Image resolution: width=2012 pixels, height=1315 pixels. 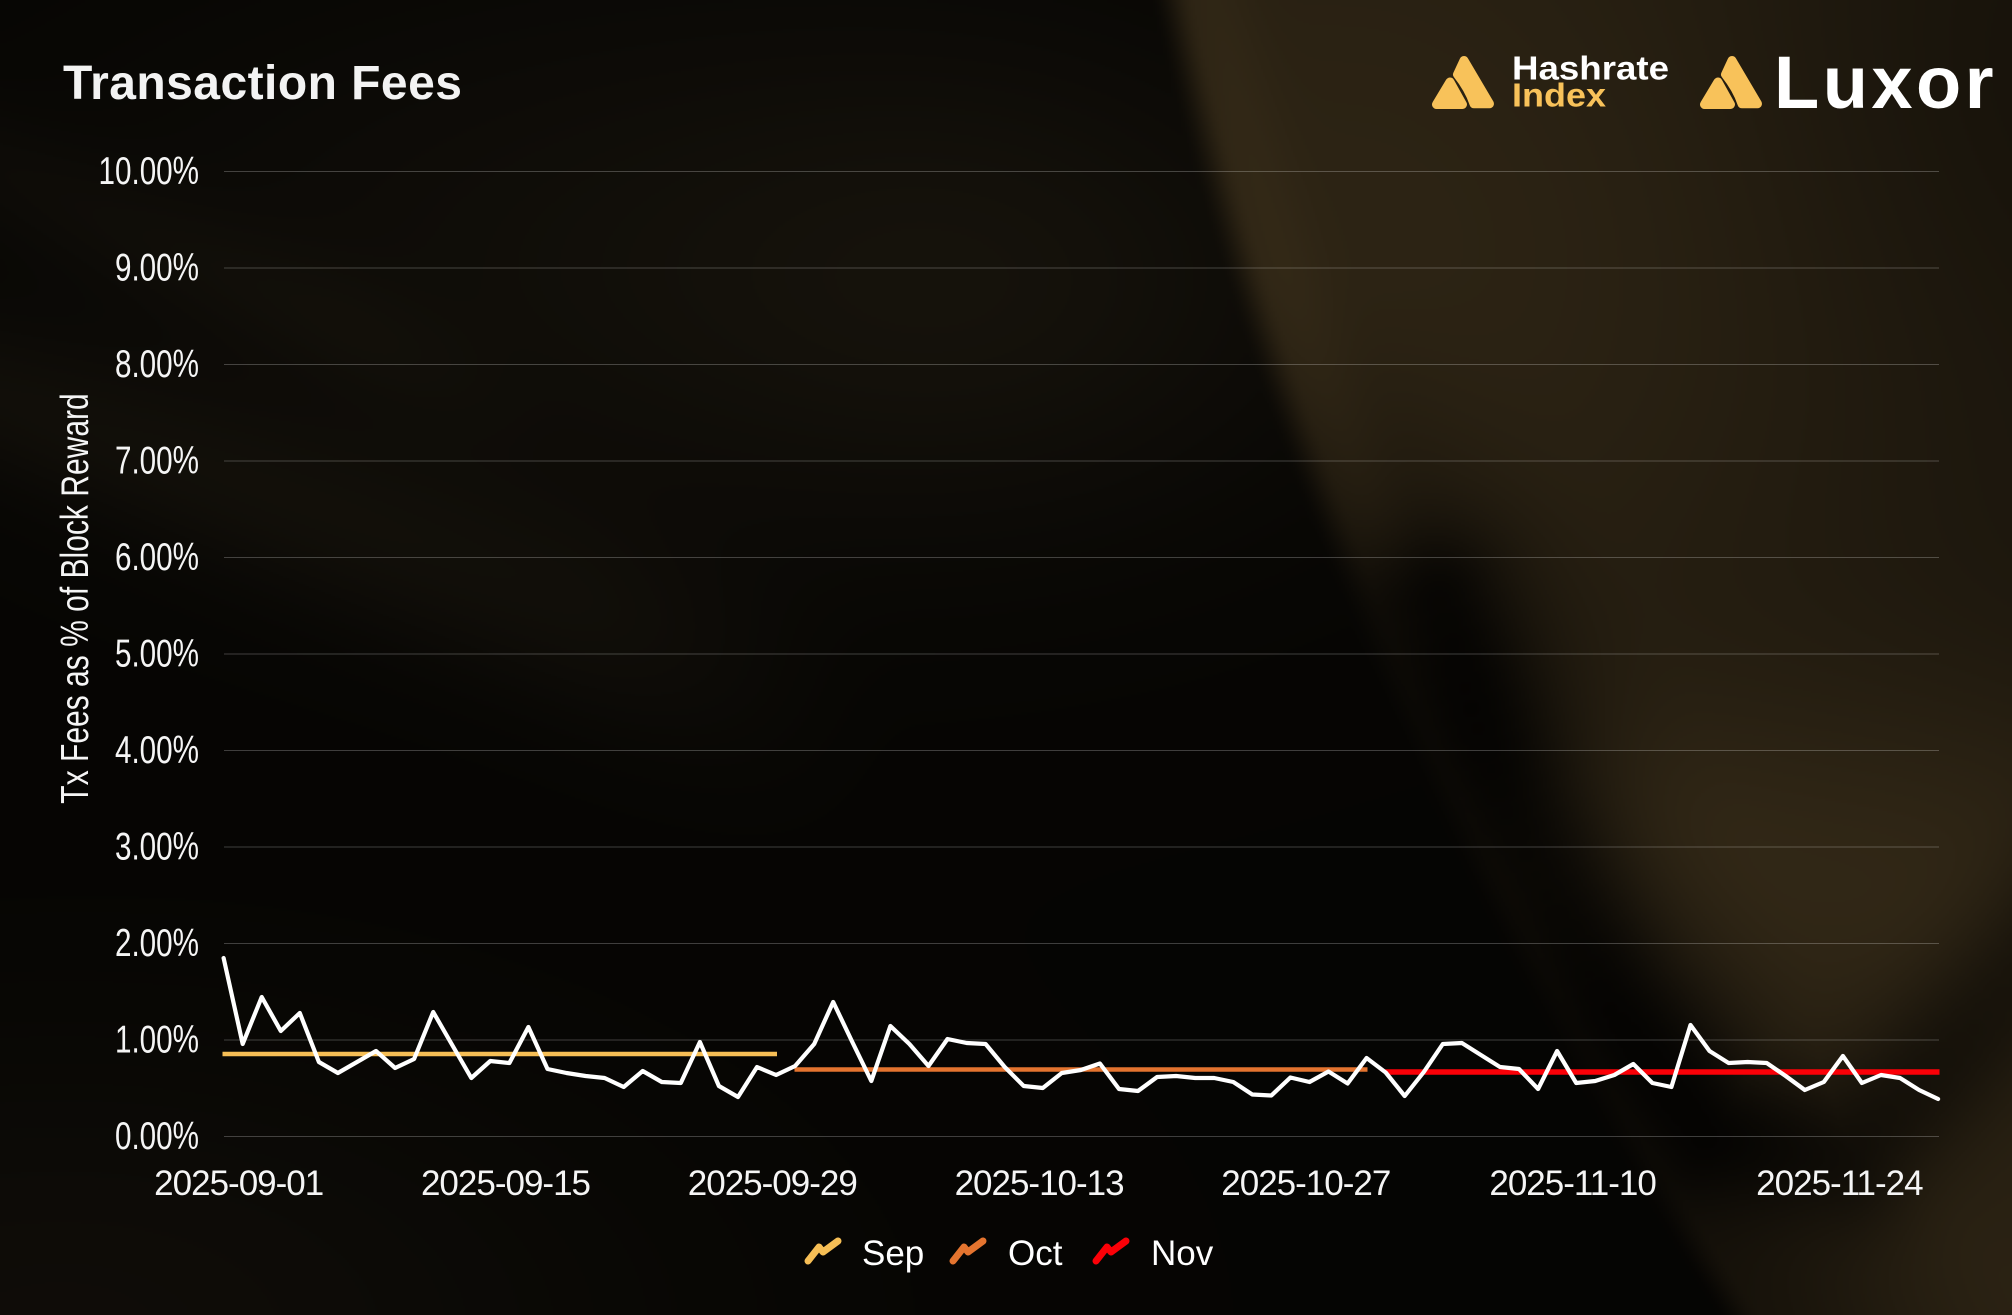 I want to click on svg-text: Oct, so click(x=1035, y=1253).